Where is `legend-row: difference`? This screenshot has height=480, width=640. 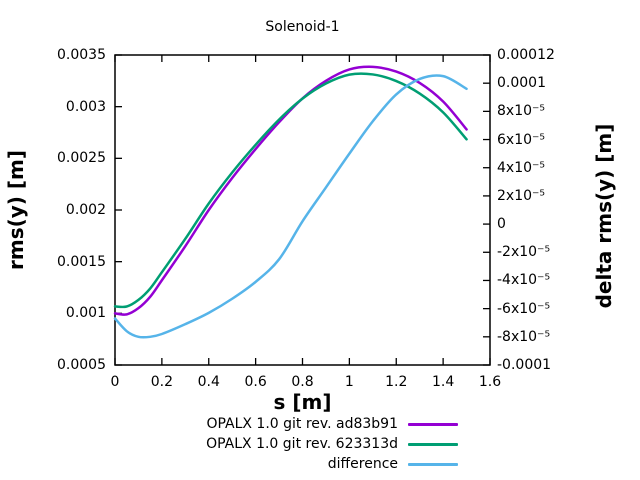 legend-row: difference is located at coordinates (320, 464).